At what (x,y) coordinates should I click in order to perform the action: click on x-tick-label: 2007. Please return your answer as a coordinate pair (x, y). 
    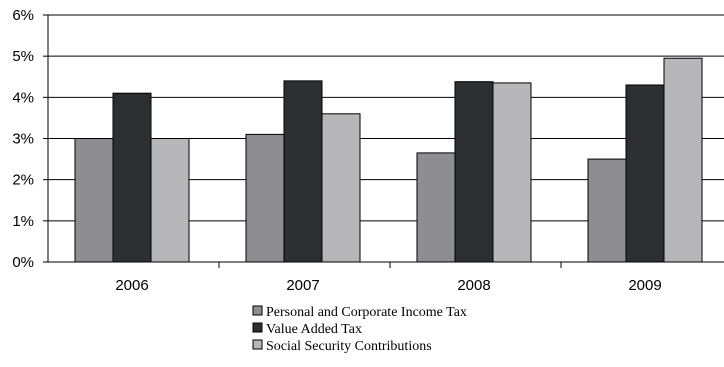
    Looking at the image, I should click on (302, 285).